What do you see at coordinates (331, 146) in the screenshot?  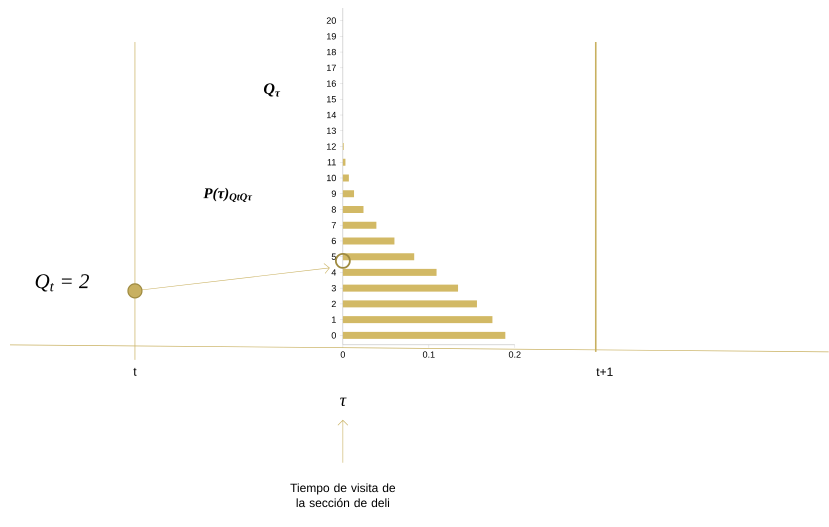 I see `y-tick-label: 12` at bounding box center [331, 146].